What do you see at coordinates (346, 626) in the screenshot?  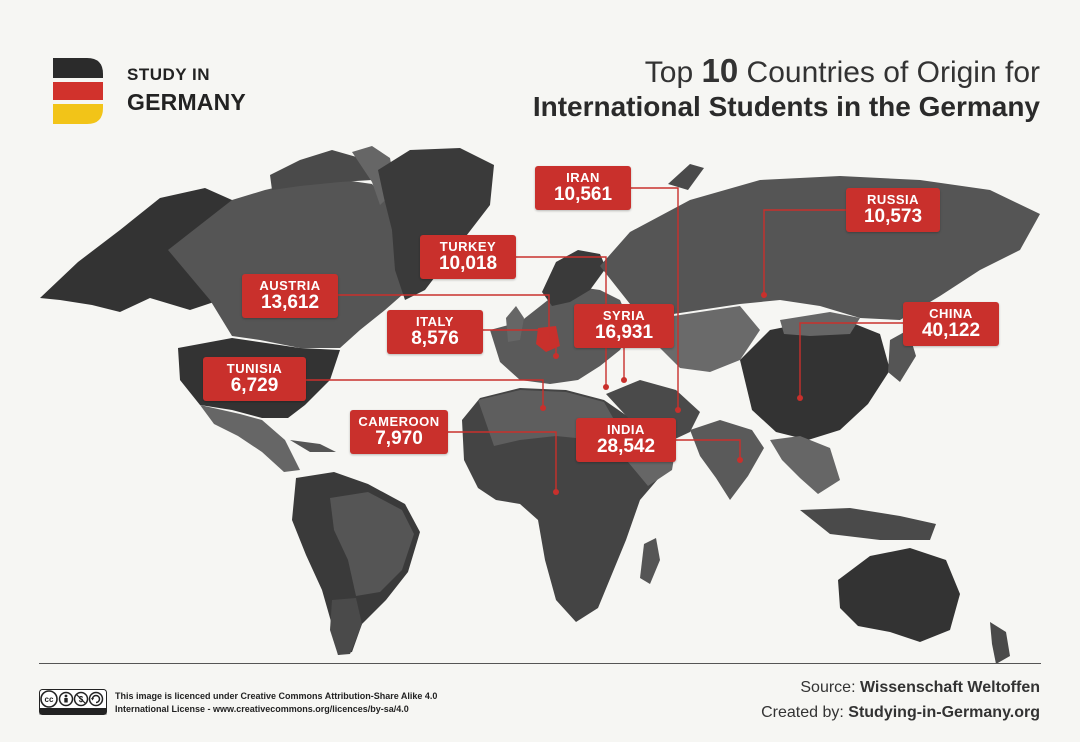 I see `argentina-shape` at bounding box center [346, 626].